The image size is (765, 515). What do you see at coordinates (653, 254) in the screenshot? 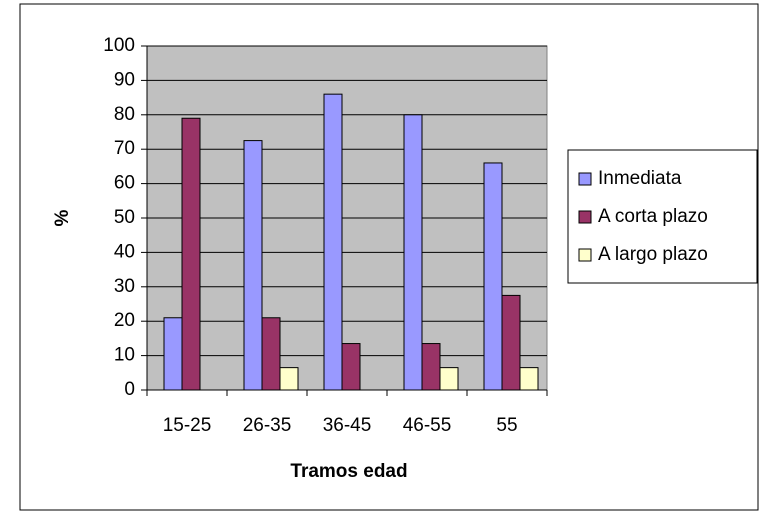
I see `legend-label: A largo plazo` at bounding box center [653, 254].